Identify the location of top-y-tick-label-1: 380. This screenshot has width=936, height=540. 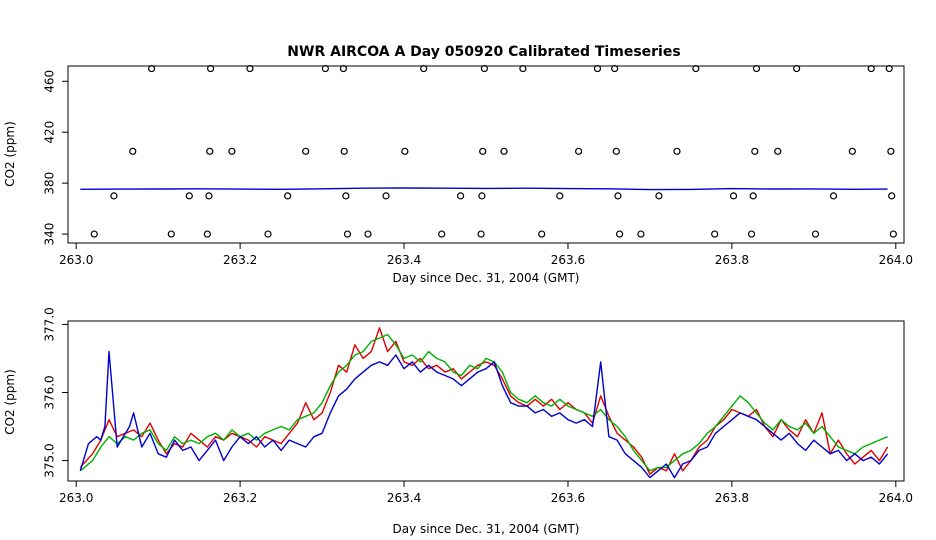
(50, 183).